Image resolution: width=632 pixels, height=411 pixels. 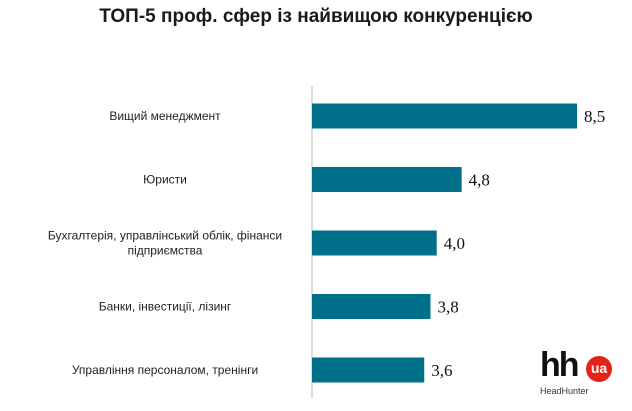 What do you see at coordinates (165, 370) in the screenshot?
I see `category-label-5: Управління персоналом, тренінги` at bounding box center [165, 370].